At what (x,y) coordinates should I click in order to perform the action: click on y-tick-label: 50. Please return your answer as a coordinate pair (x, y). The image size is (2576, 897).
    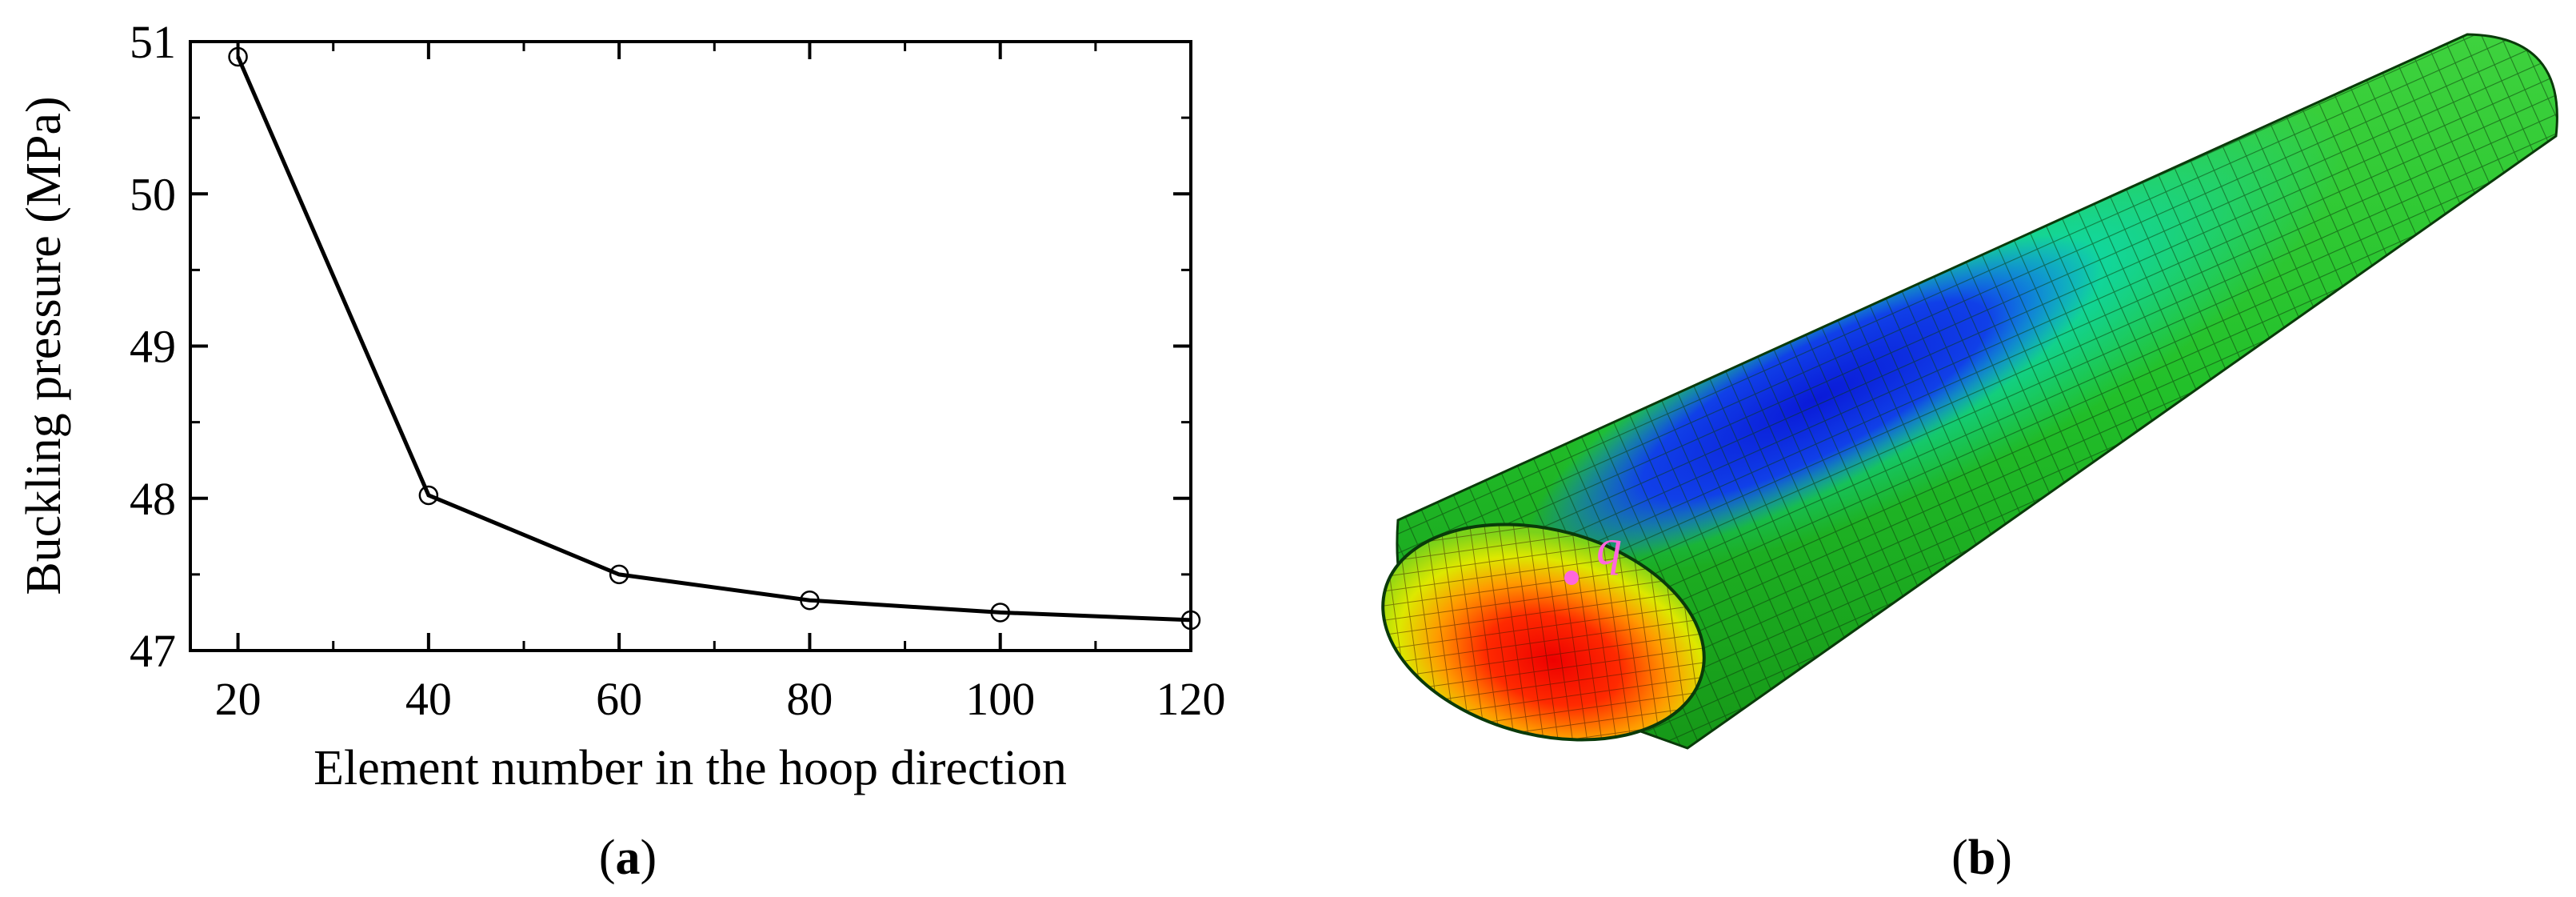
    Looking at the image, I should click on (153, 194).